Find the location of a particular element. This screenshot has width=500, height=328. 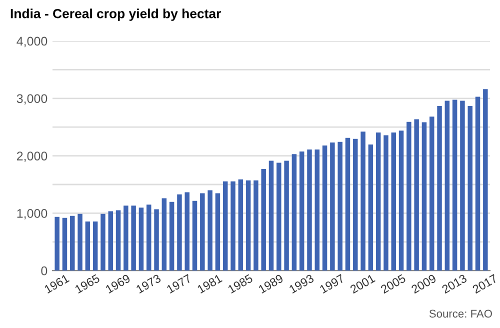

source-note: Source: FAO is located at coordinates (460, 314).